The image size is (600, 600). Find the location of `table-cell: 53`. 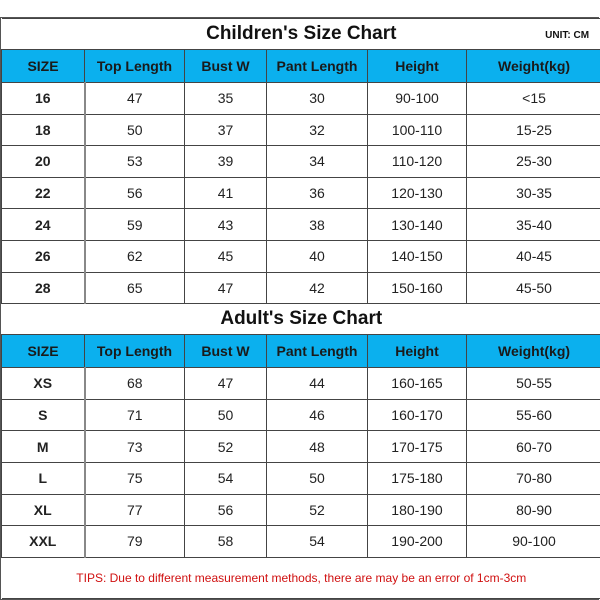

table-cell: 53 is located at coordinates (134, 161).